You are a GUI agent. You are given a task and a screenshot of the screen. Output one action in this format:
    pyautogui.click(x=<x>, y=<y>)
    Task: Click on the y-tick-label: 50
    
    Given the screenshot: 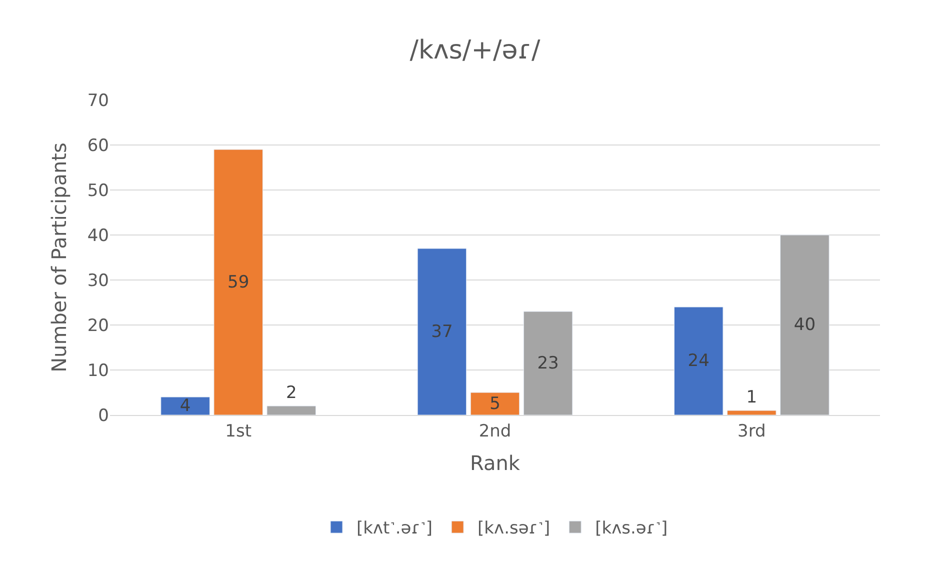 What is the action you would take?
    pyautogui.click(x=98, y=190)
    